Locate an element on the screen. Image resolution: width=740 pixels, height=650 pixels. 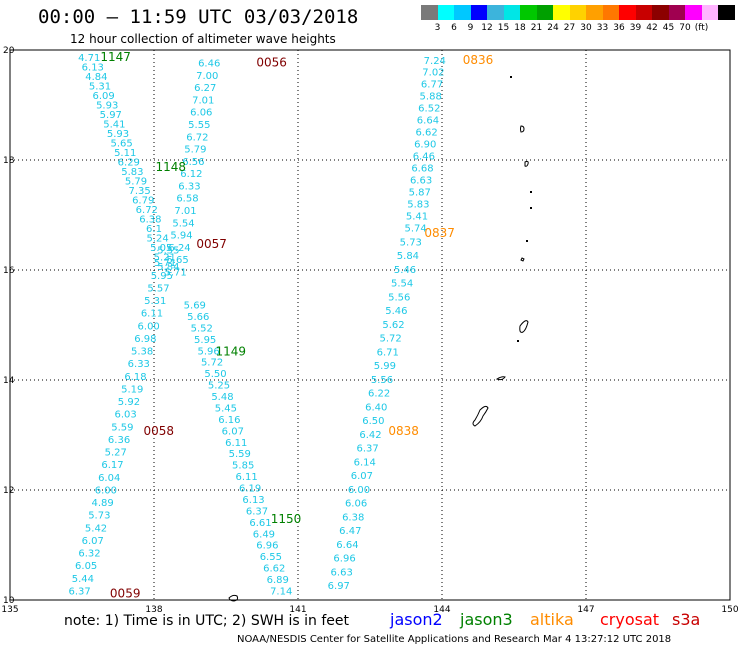
wave-height-value: 6.27 is located at coordinates (205, 88).